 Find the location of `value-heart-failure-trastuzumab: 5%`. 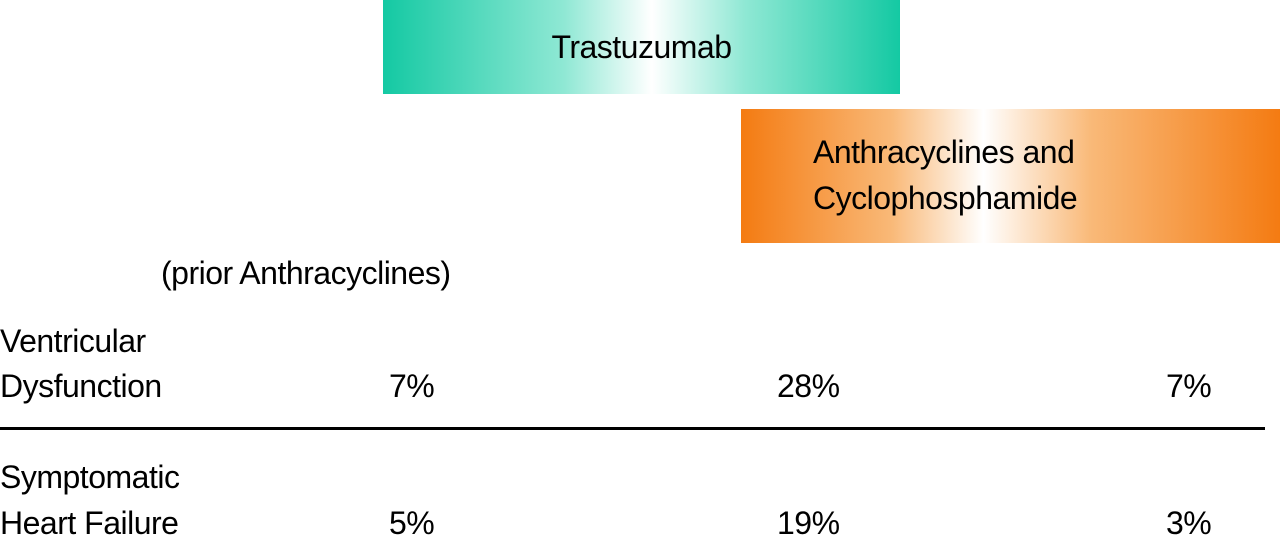

value-heart-failure-trastuzumab: 5% is located at coordinates (412, 520).